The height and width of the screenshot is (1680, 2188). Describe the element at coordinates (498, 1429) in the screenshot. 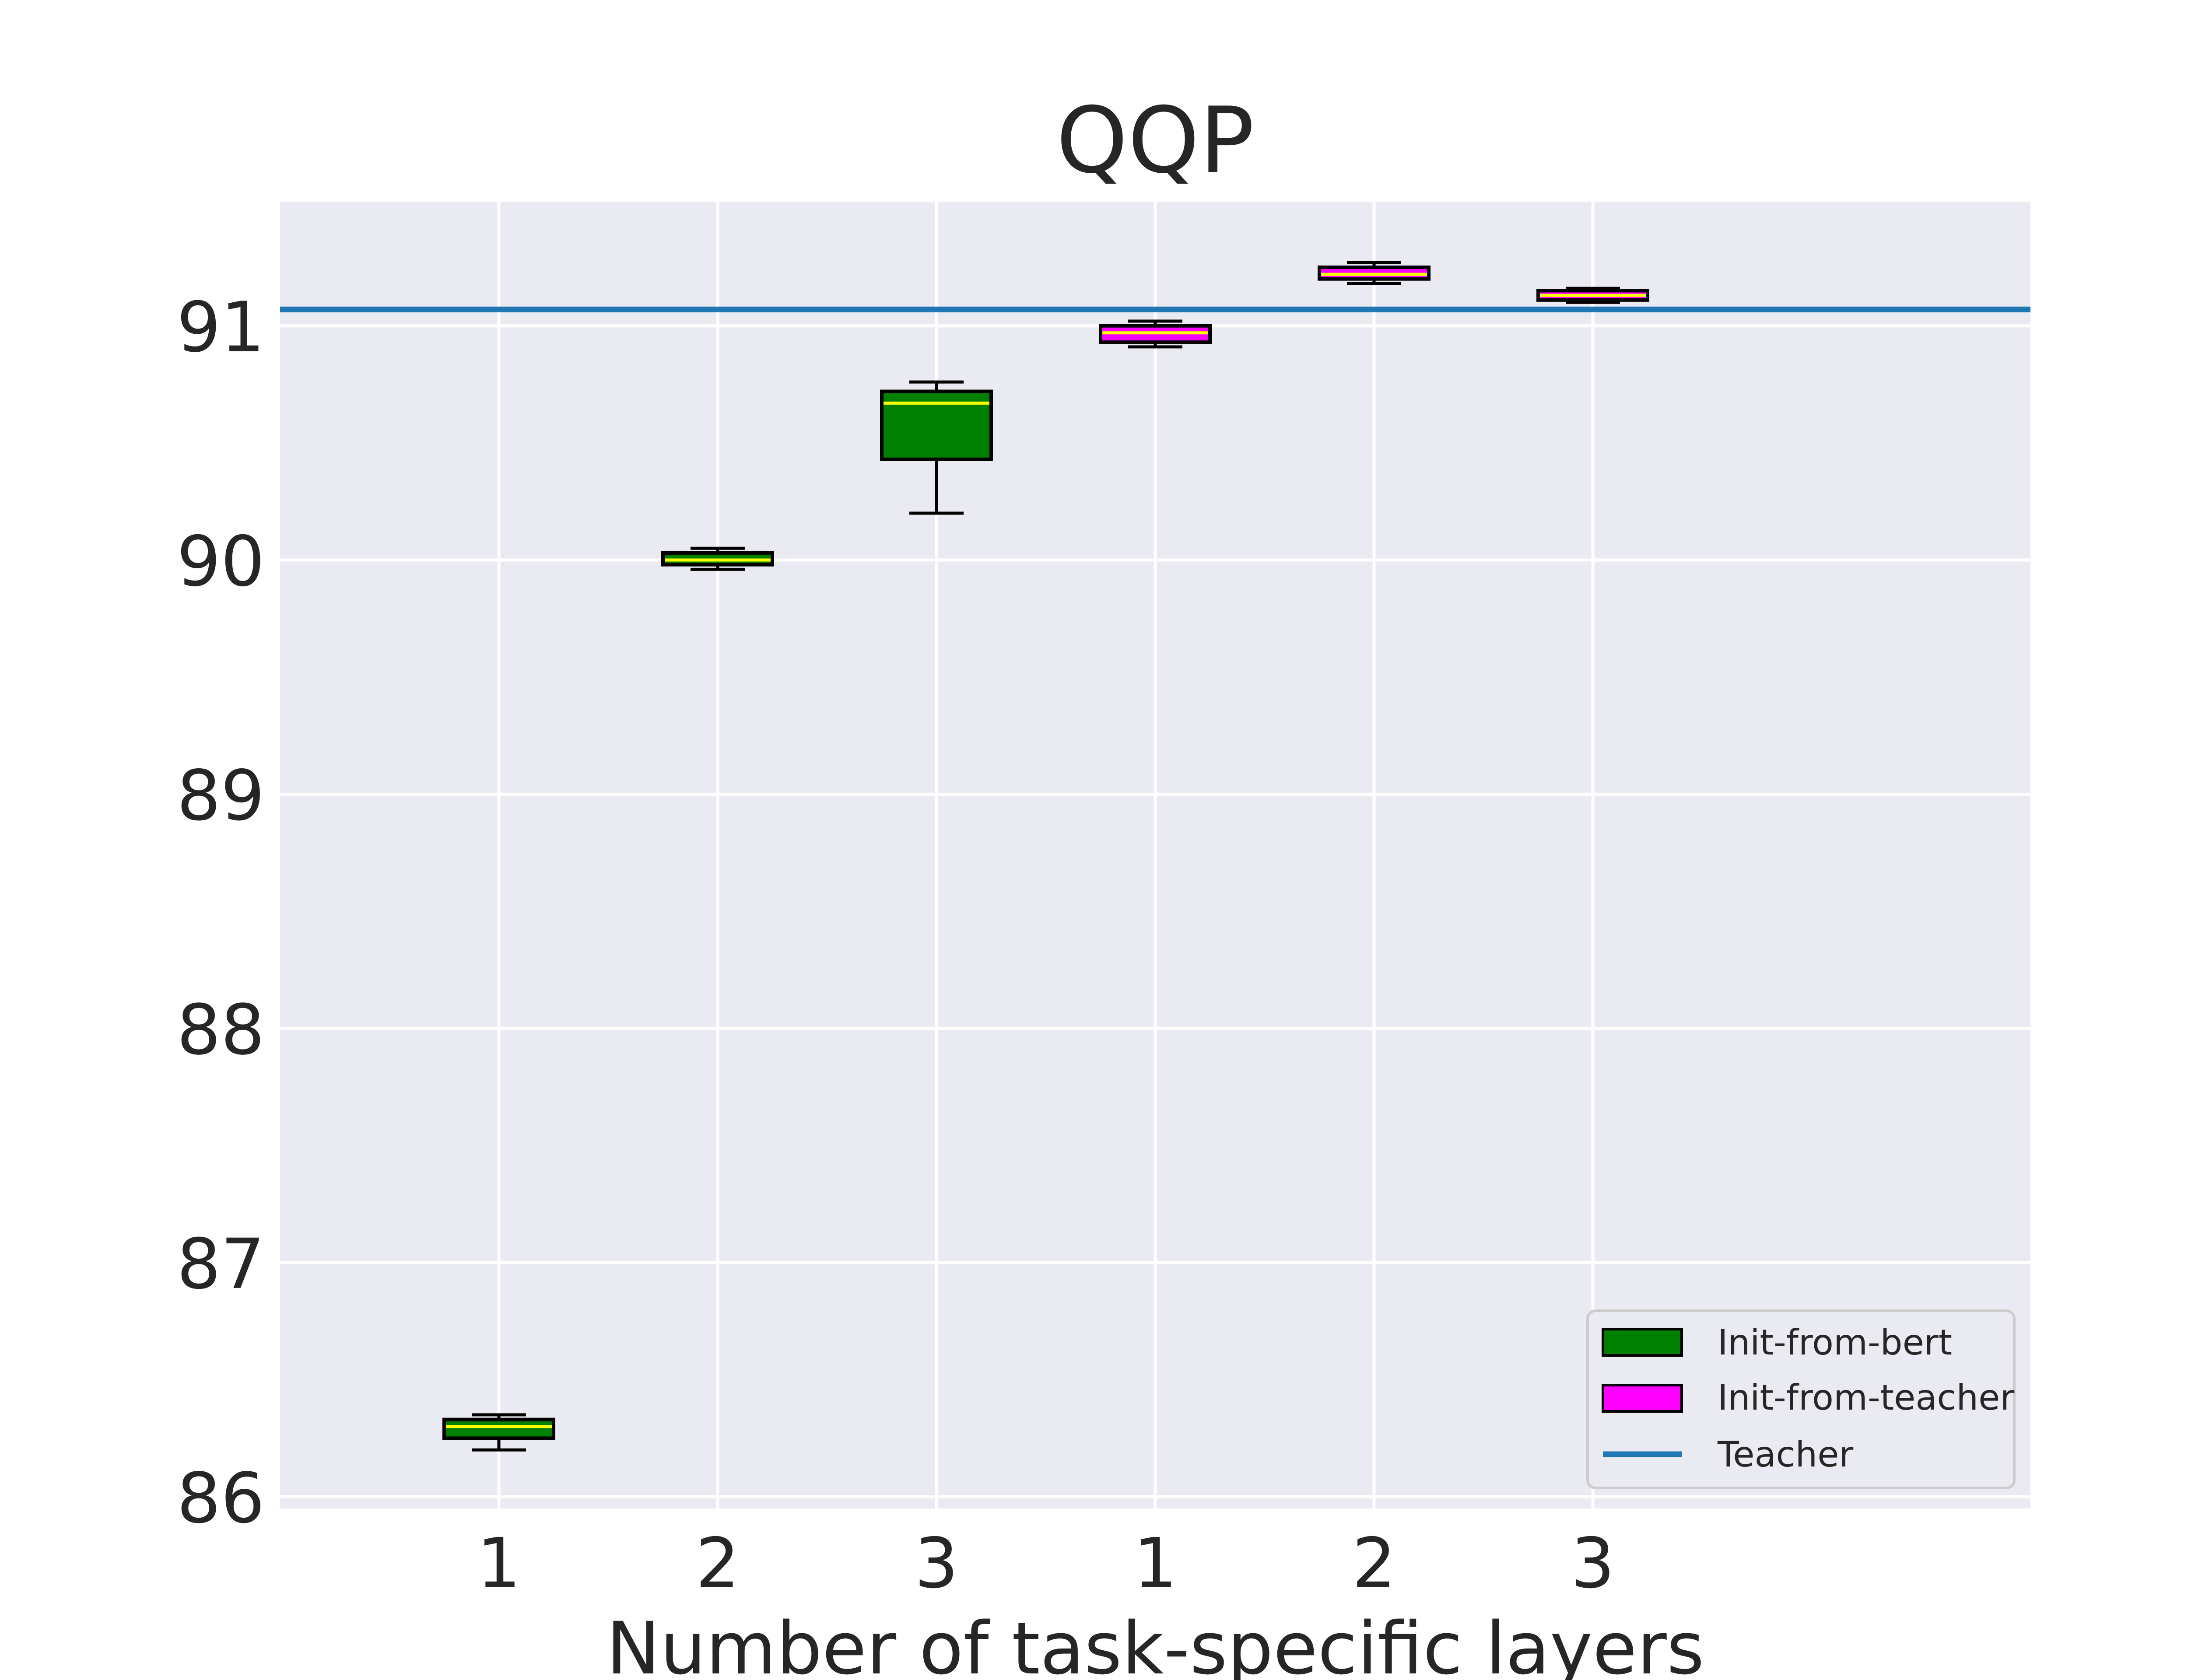

I see `box-body` at that location.